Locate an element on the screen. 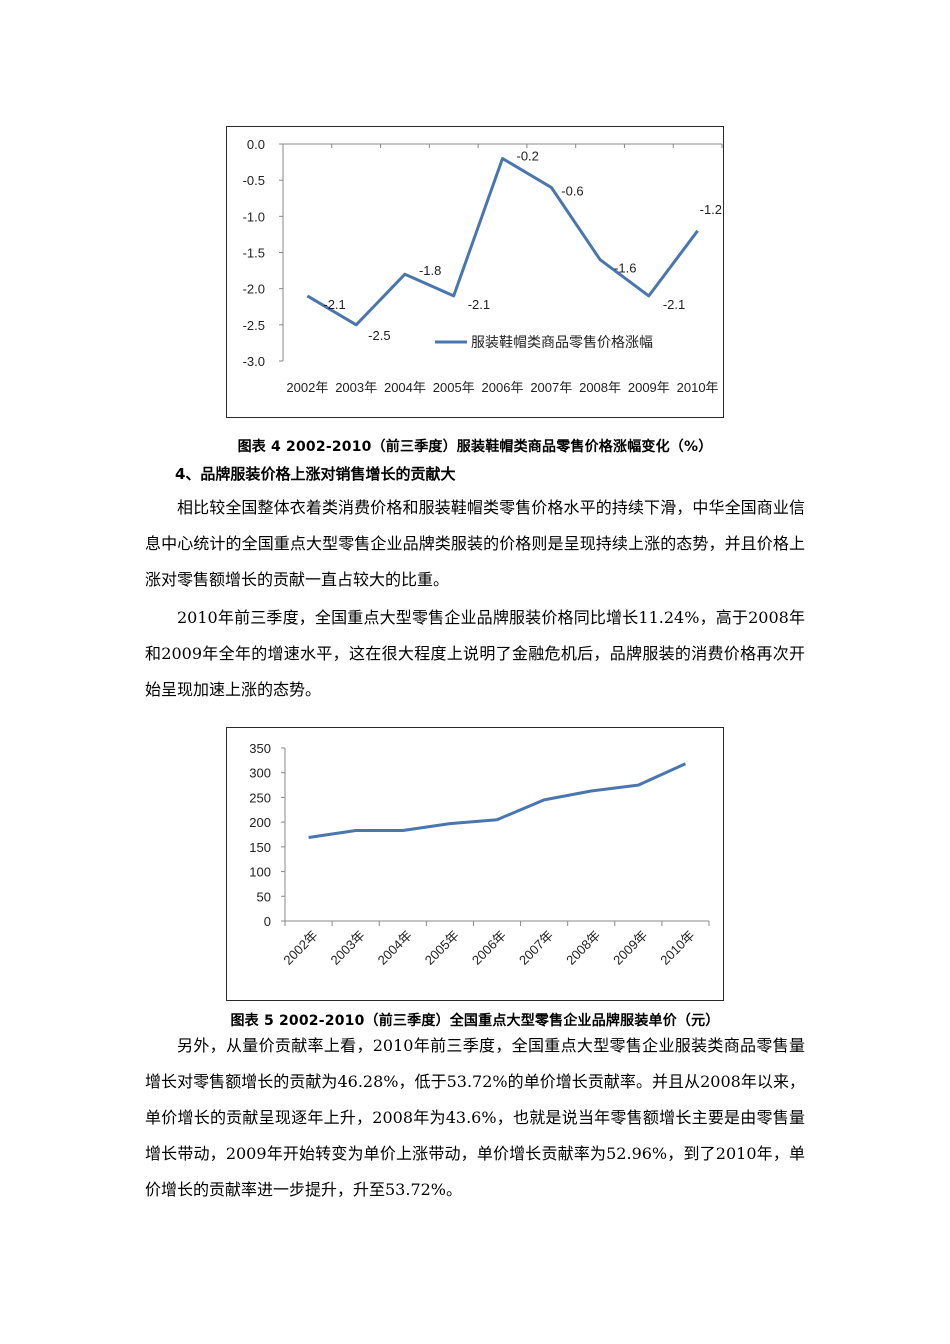  y-tick-label: 300 is located at coordinates (260, 773).